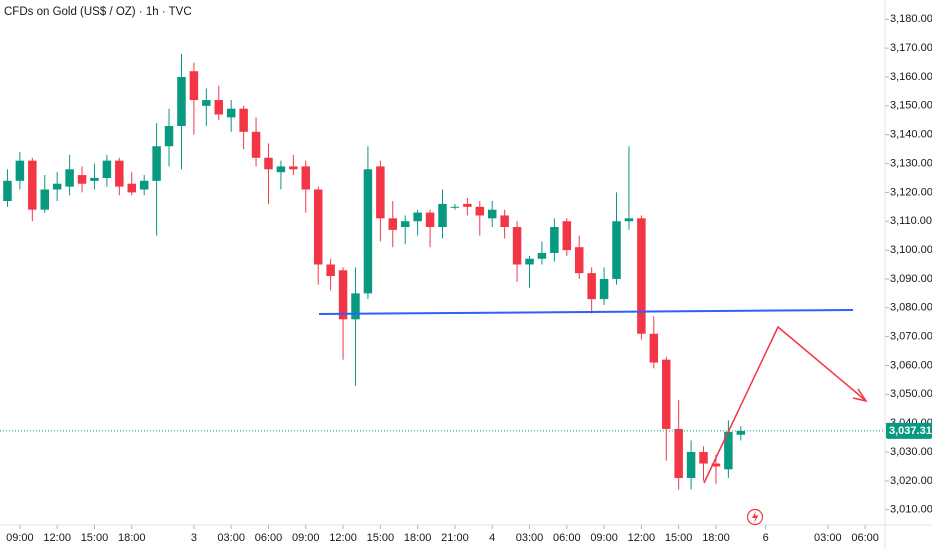  Describe the element at coordinates (911, 452) in the screenshot. I see `y-tick-label: 3,030.00` at that location.